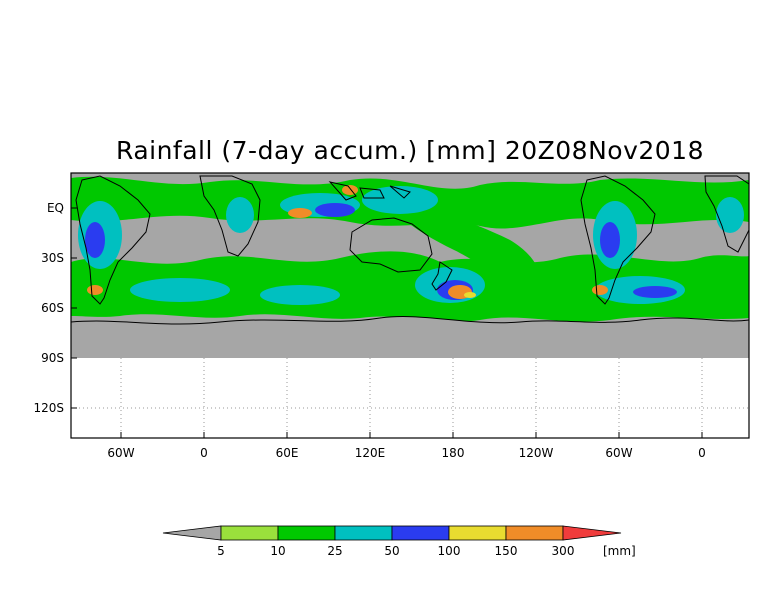 The width and height of the screenshot is (784, 612). Describe the element at coordinates (410, 320) in the screenshot. I see `antarctica-coast` at that location.